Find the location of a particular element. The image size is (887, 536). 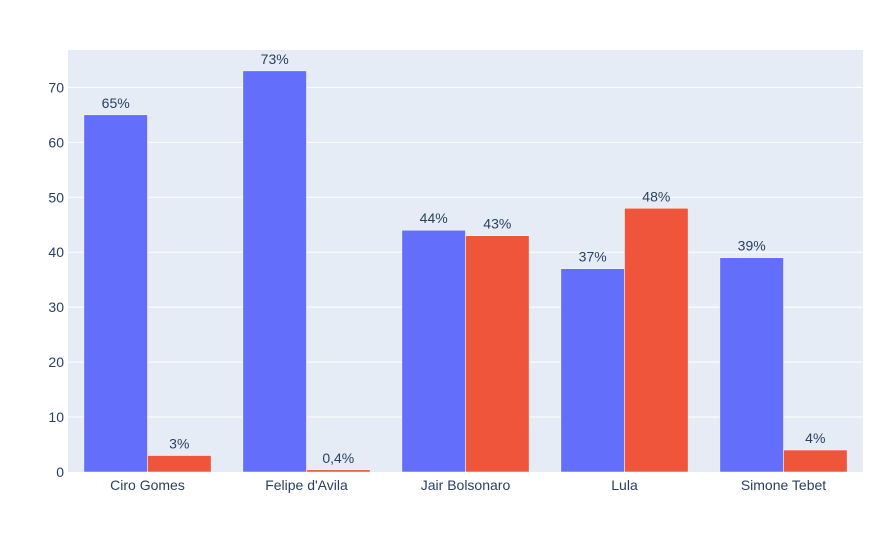

x-tick-label: Jair Bolsonaro is located at coordinates (466, 485).